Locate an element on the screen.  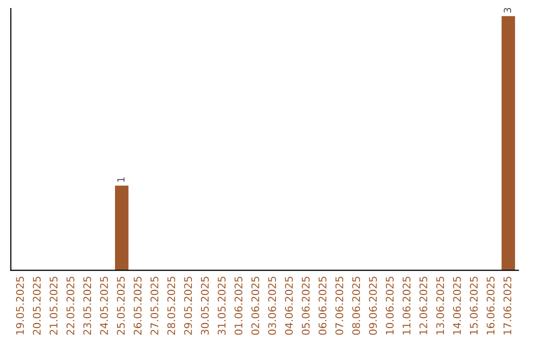
x-tick-label: 20.05.2025 is located at coordinates (36, 305).